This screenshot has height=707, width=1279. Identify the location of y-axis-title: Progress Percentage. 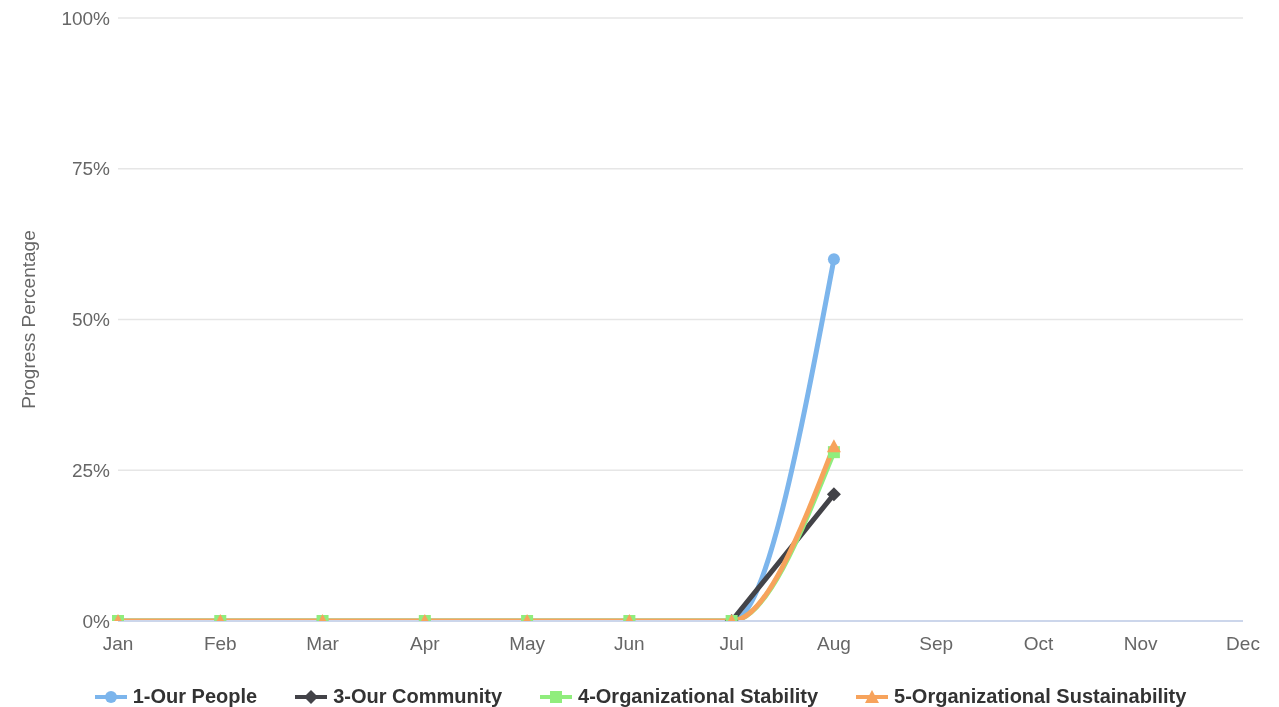
(28, 319).